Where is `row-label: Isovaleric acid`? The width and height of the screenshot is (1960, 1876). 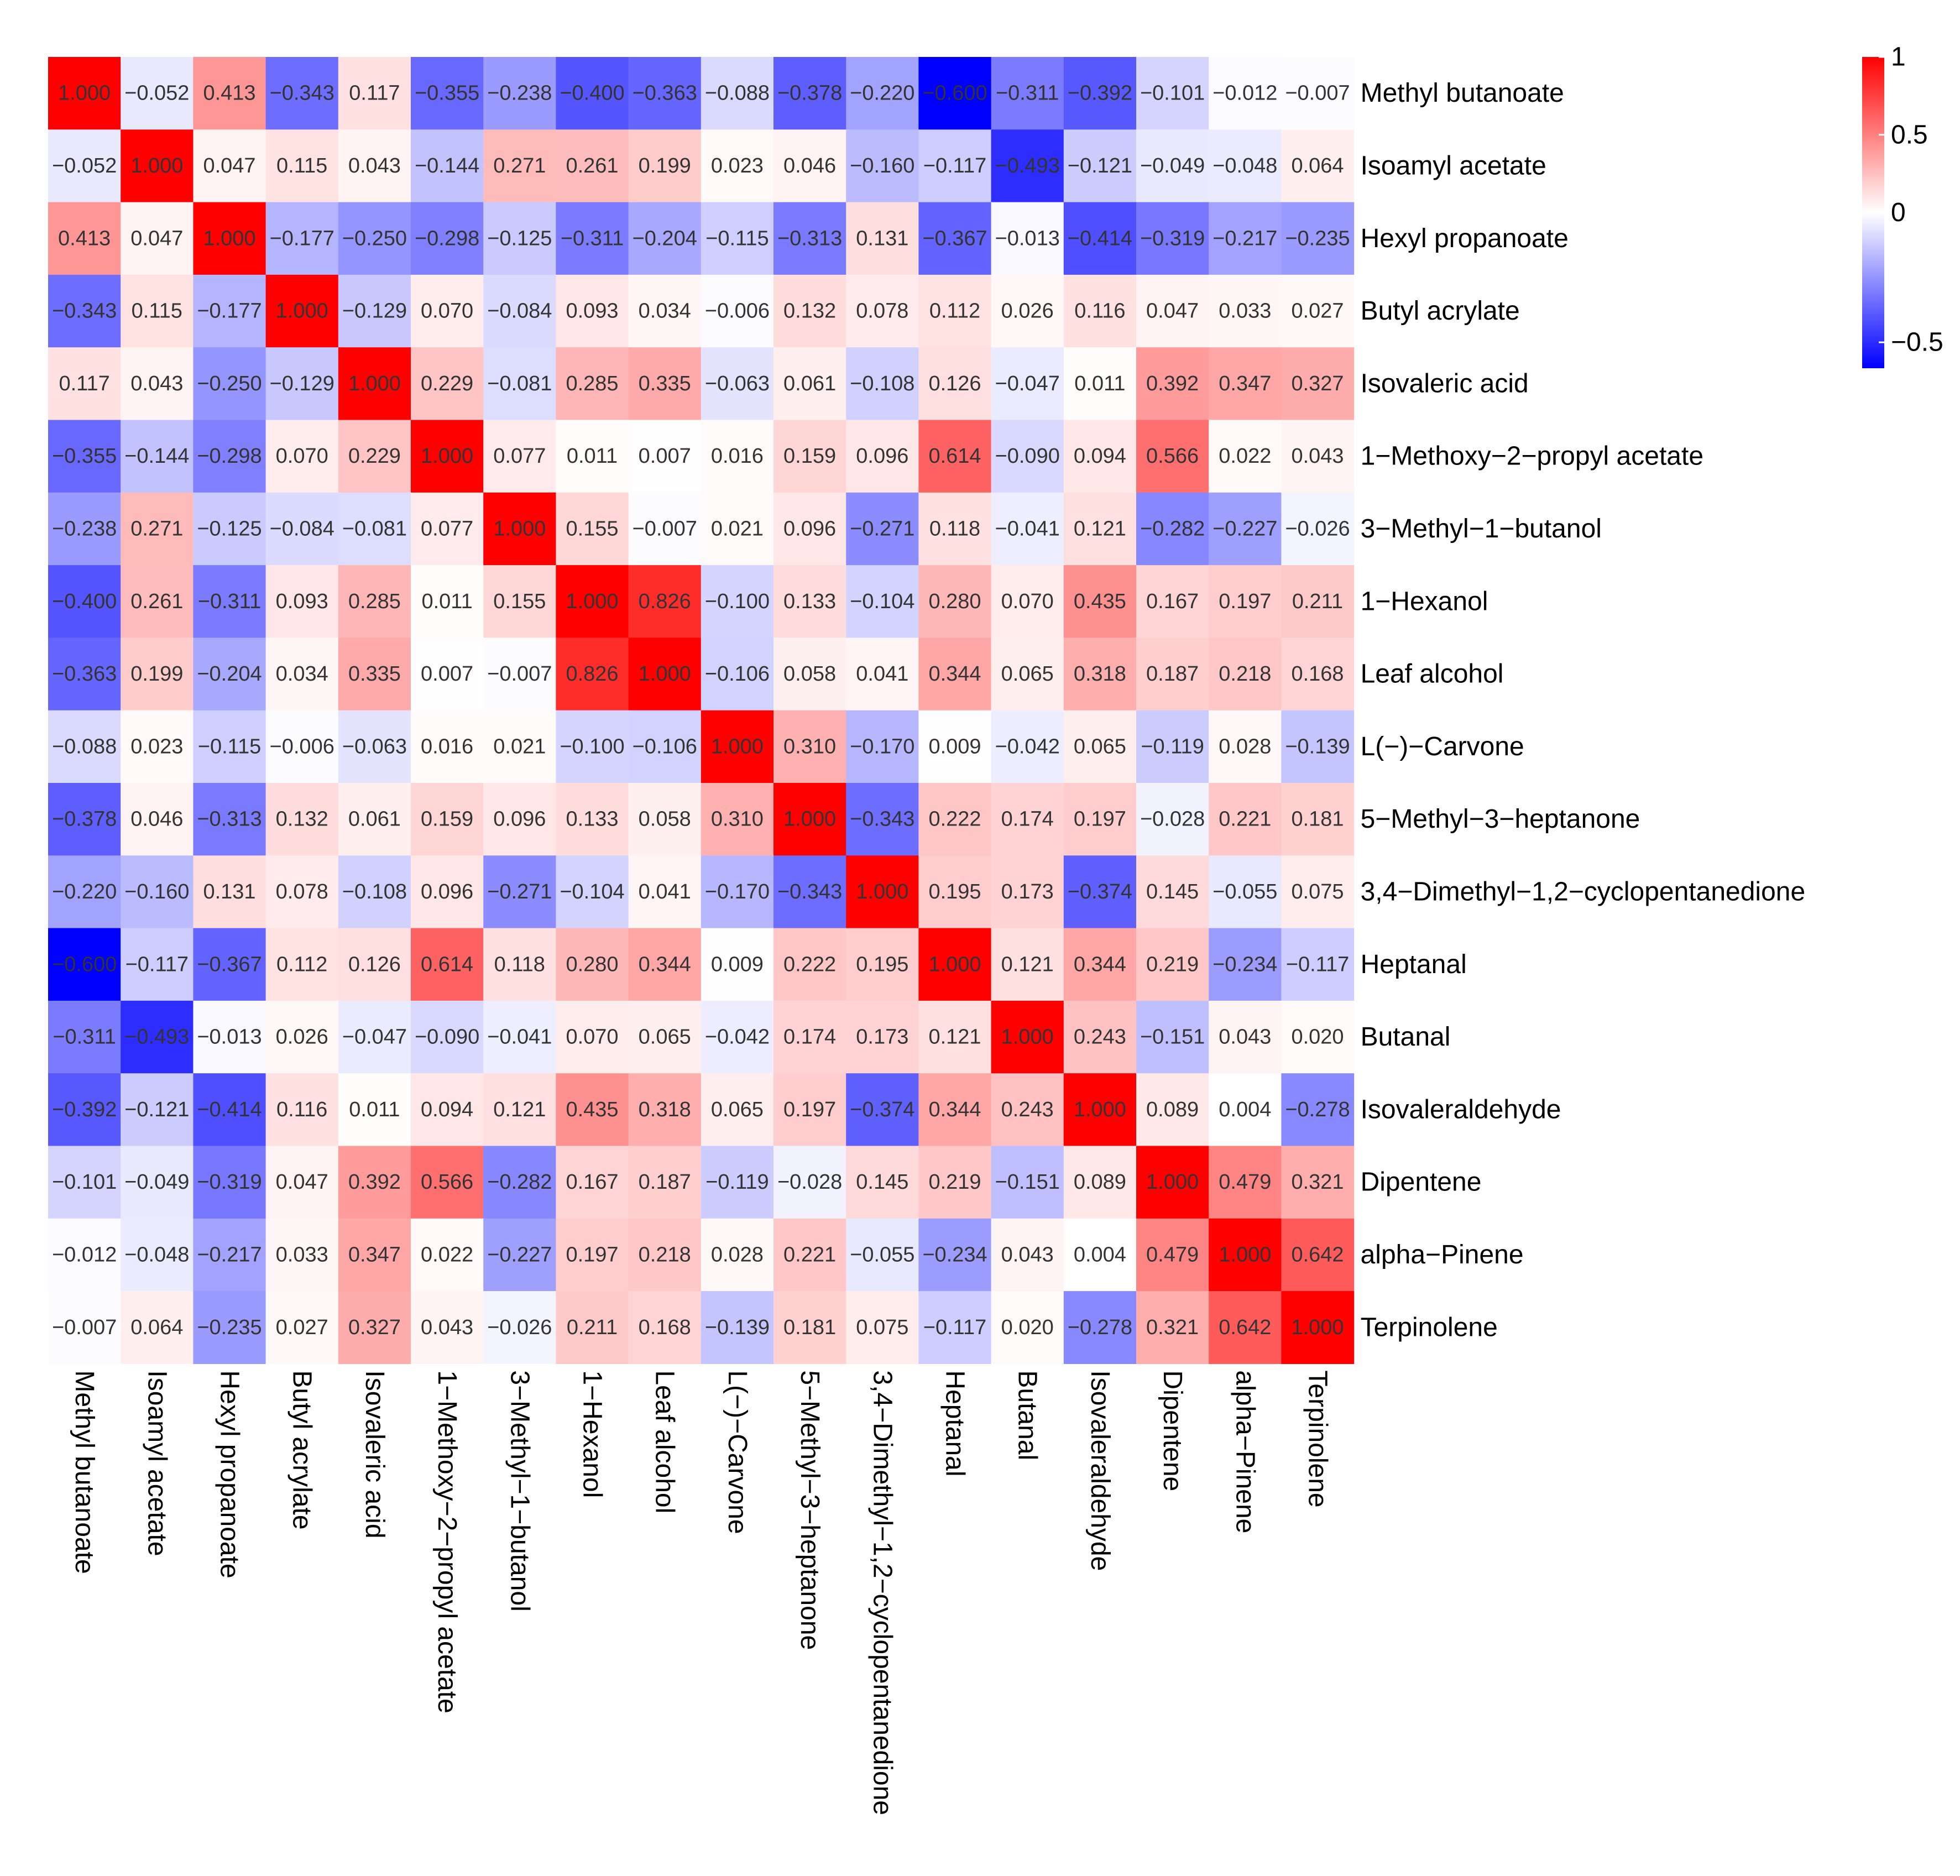 row-label: Isovaleric acid is located at coordinates (1445, 383).